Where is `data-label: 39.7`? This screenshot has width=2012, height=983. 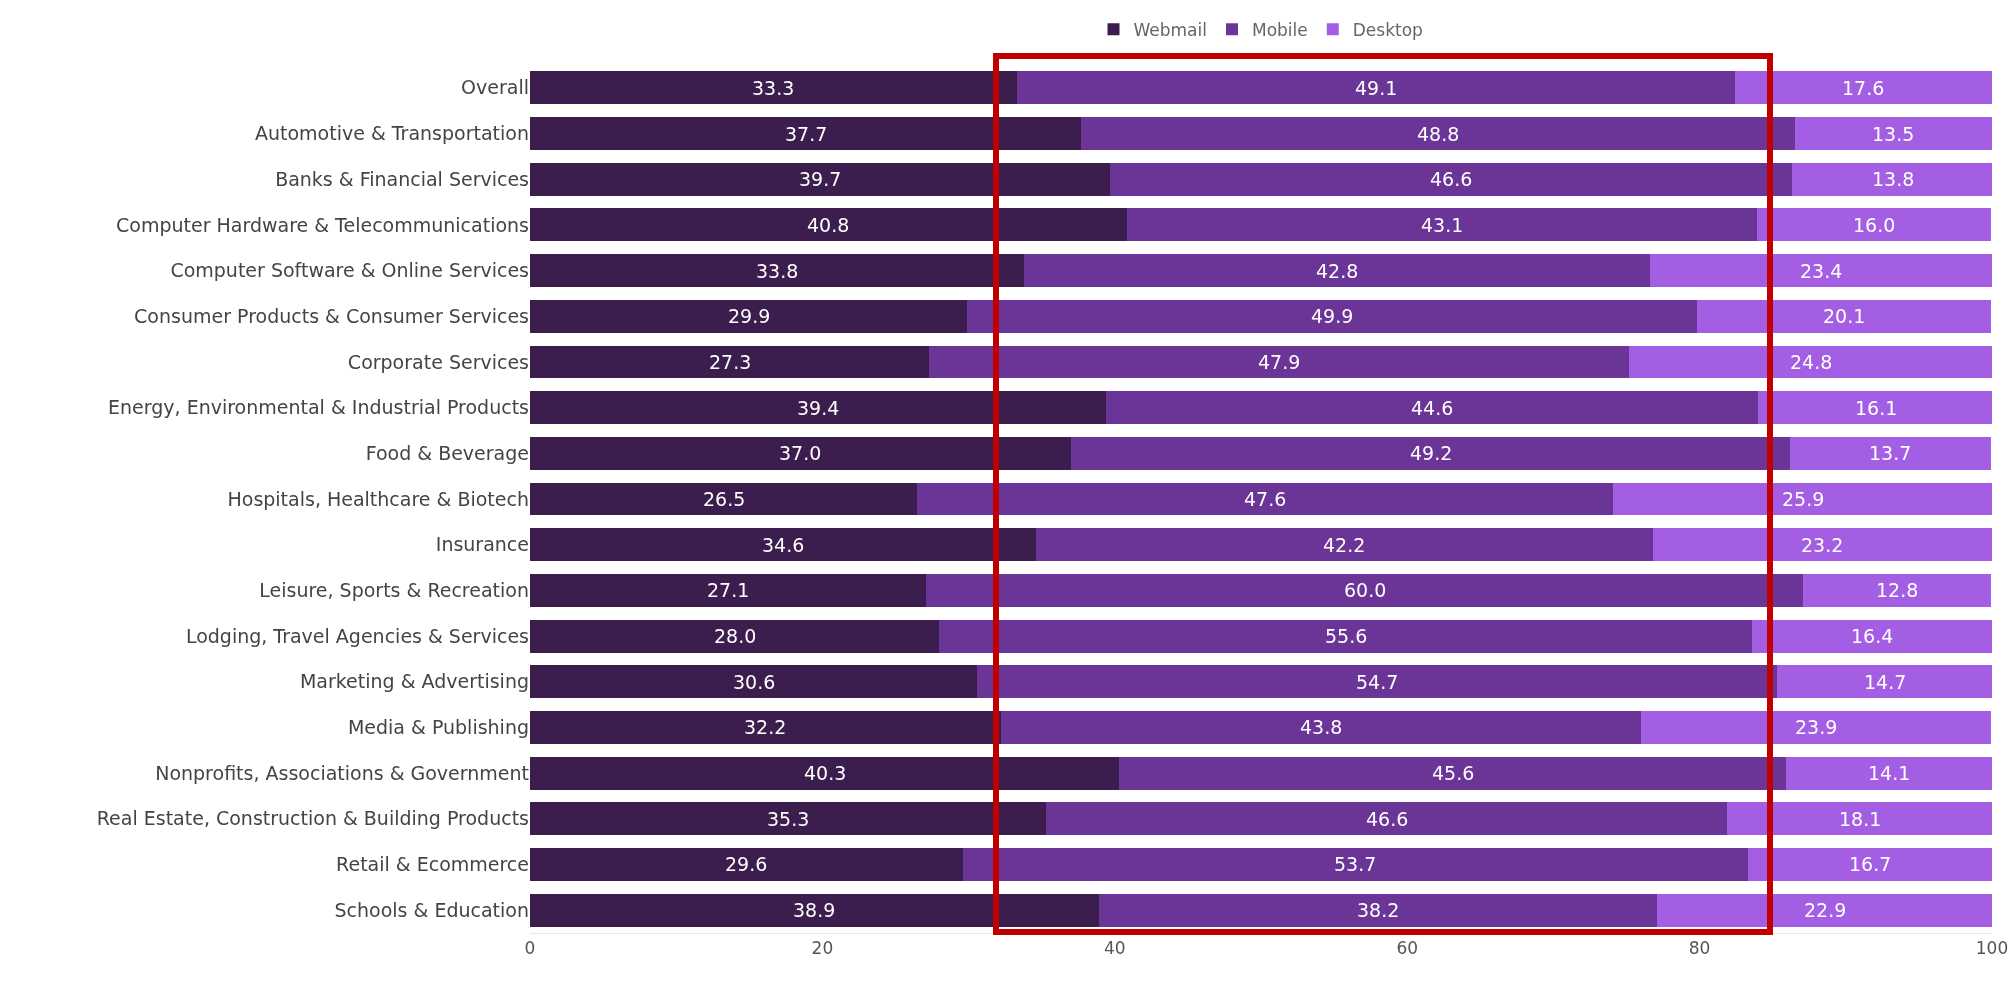 data-label: 39.7 is located at coordinates (820, 179).